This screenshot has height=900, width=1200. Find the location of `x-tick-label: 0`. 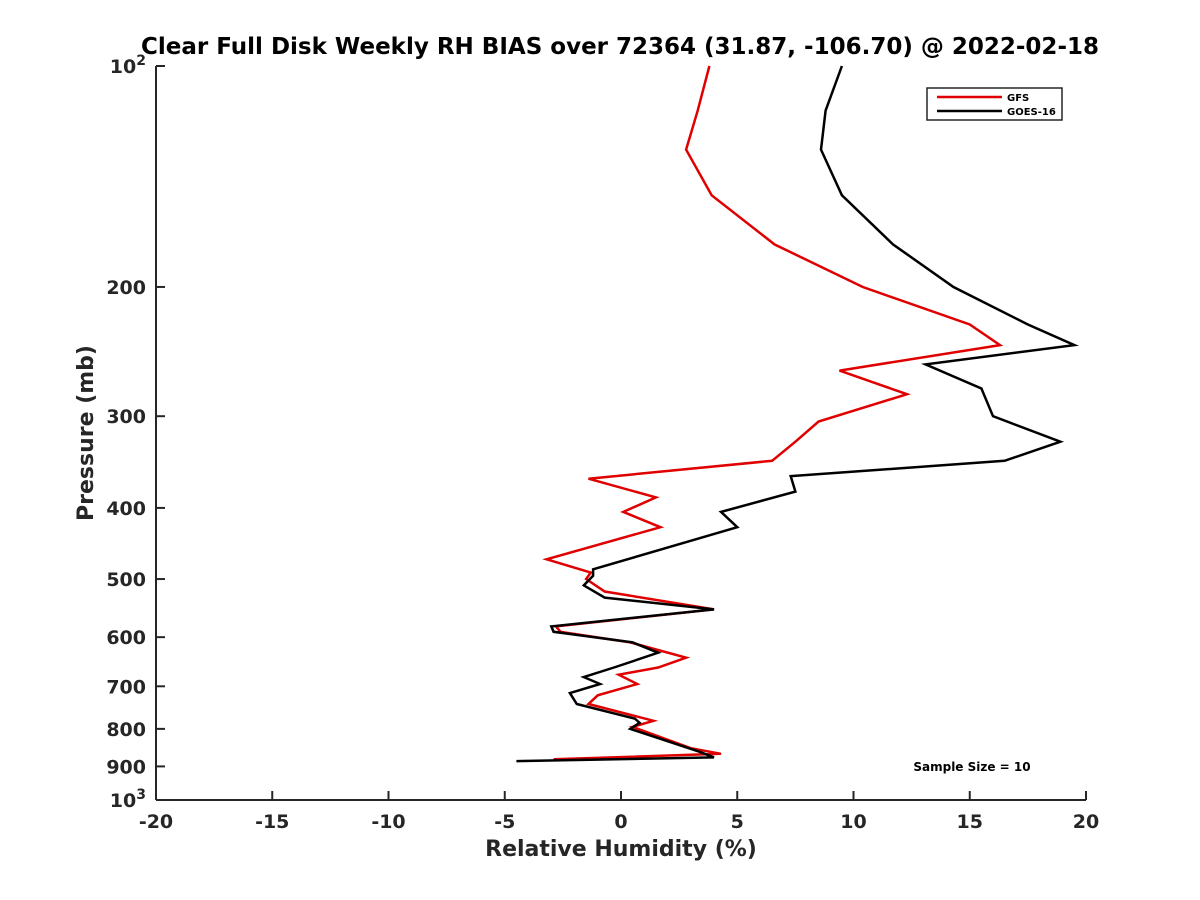

x-tick-label: 0 is located at coordinates (620, 822).